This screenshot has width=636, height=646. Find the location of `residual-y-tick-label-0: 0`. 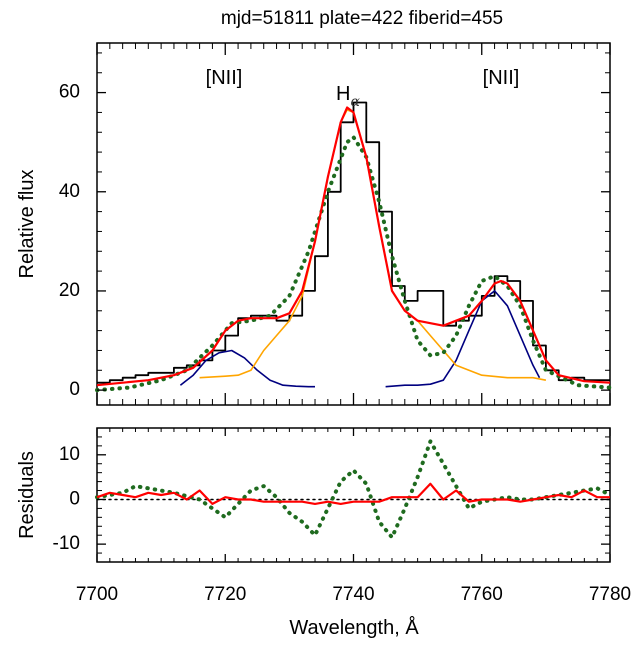

residual-y-tick-label-0: 0 is located at coordinates (74, 498).